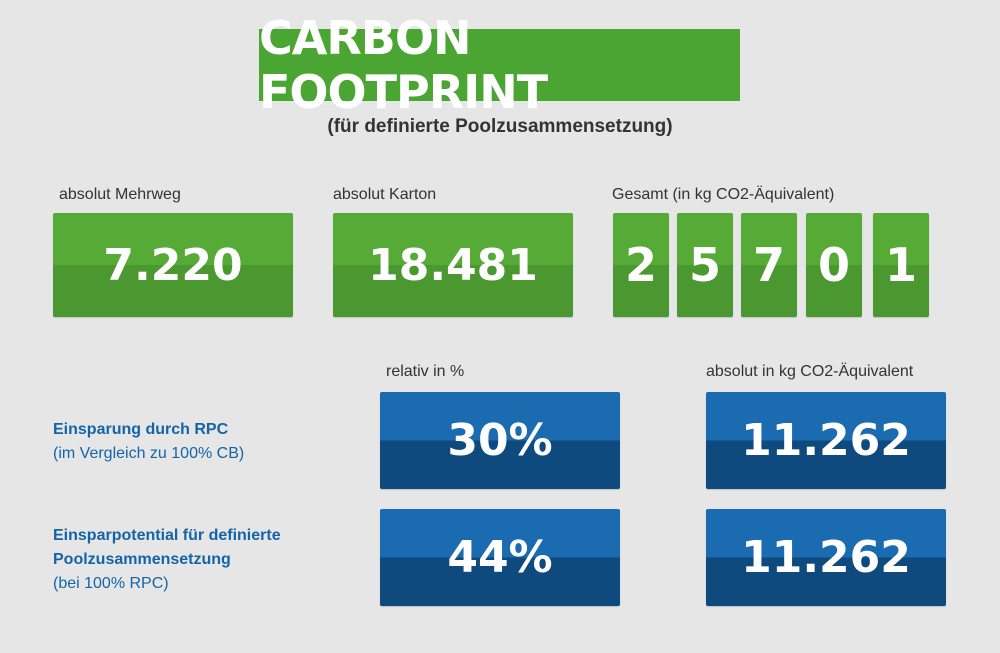 The height and width of the screenshot is (653, 1000). What do you see at coordinates (810, 371) in the screenshot?
I see `absolut-column-header: absolut in kg CO2-Äquivalent` at bounding box center [810, 371].